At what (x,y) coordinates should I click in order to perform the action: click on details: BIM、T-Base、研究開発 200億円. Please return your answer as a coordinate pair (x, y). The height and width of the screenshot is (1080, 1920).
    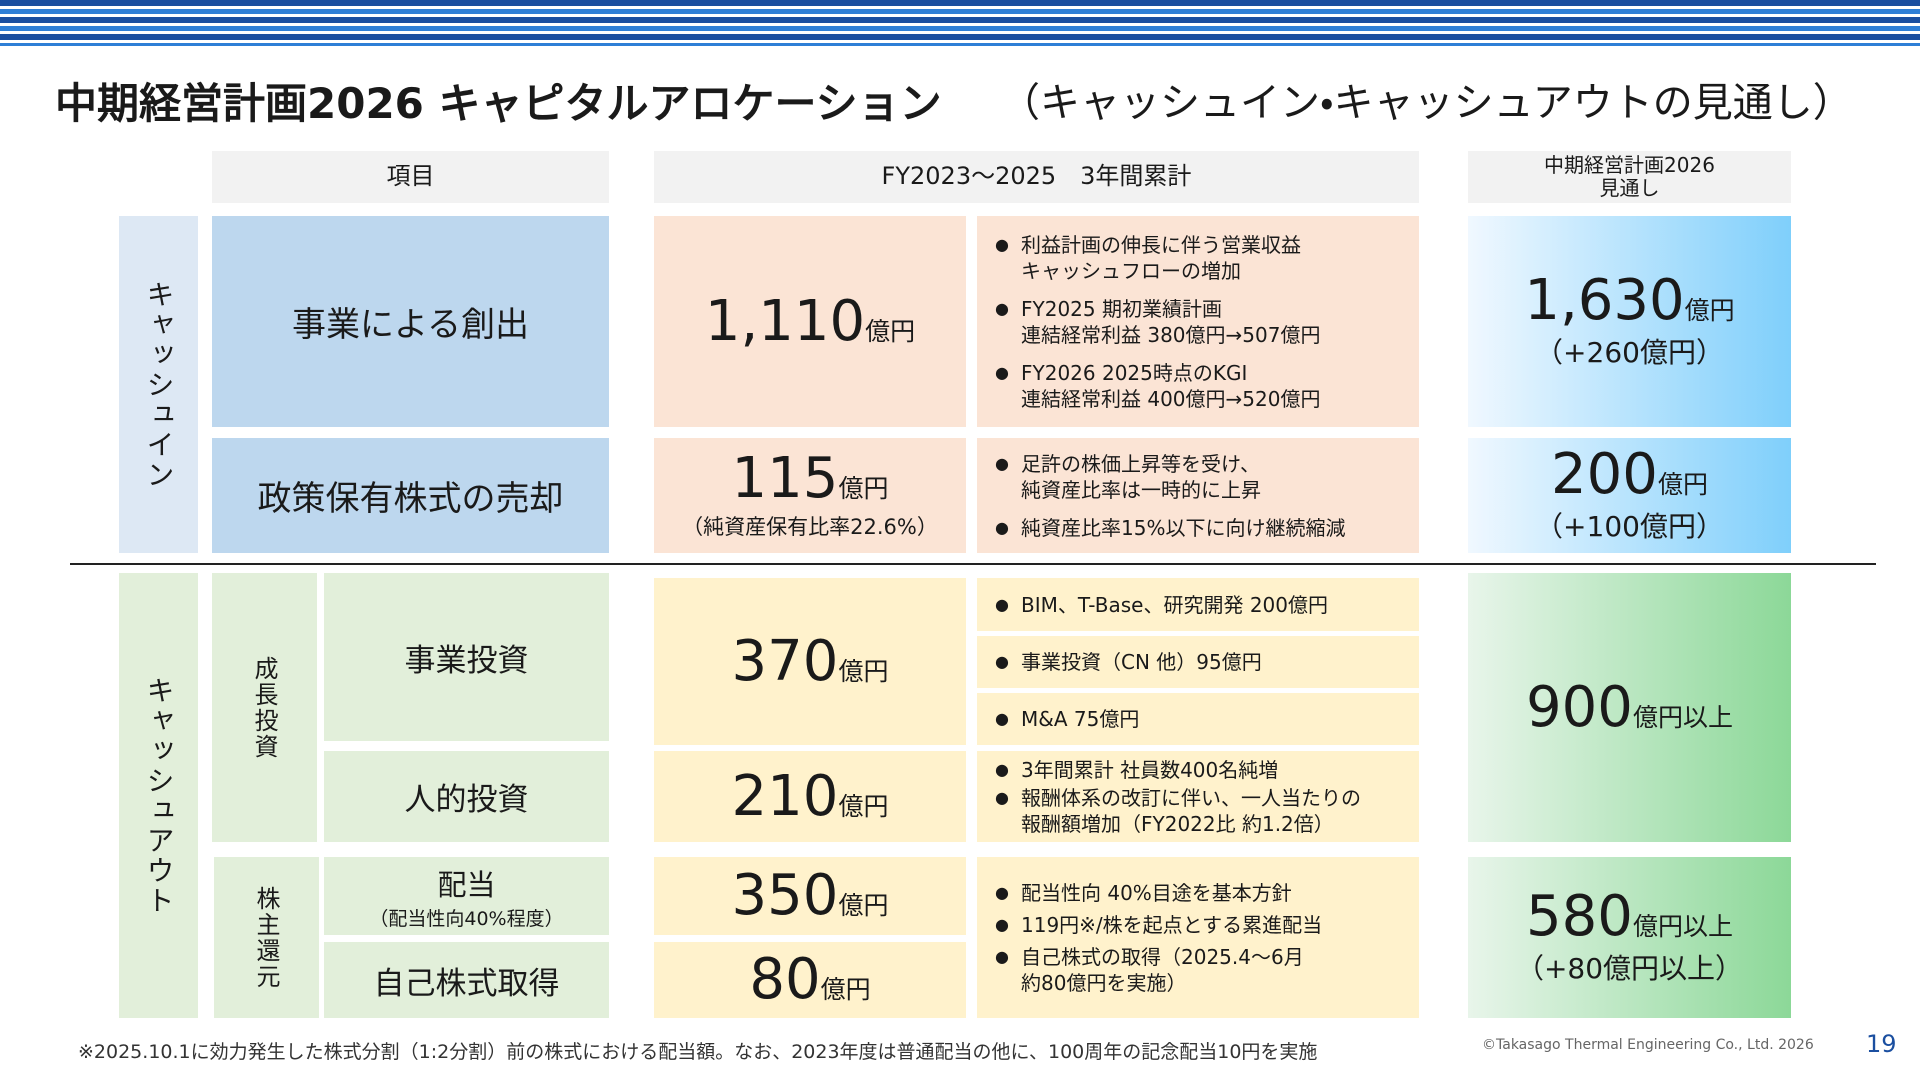
    Looking at the image, I should click on (1198, 604).